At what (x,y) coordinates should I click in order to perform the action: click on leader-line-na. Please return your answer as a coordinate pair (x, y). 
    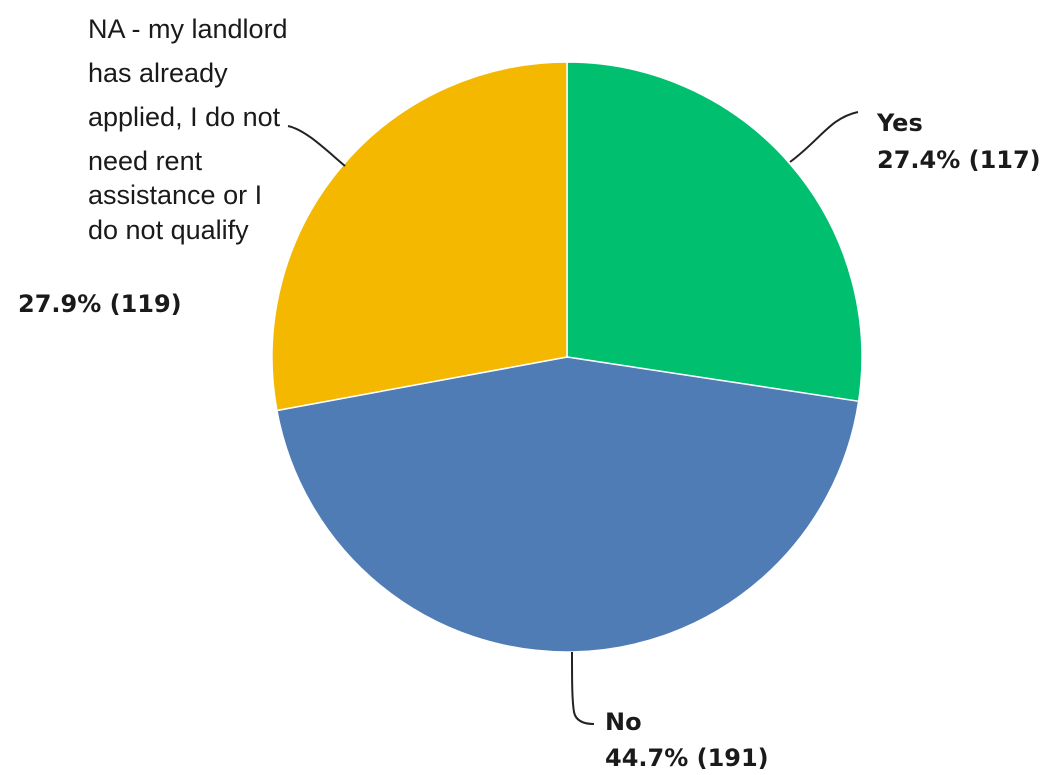
    Looking at the image, I should click on (316, 146).